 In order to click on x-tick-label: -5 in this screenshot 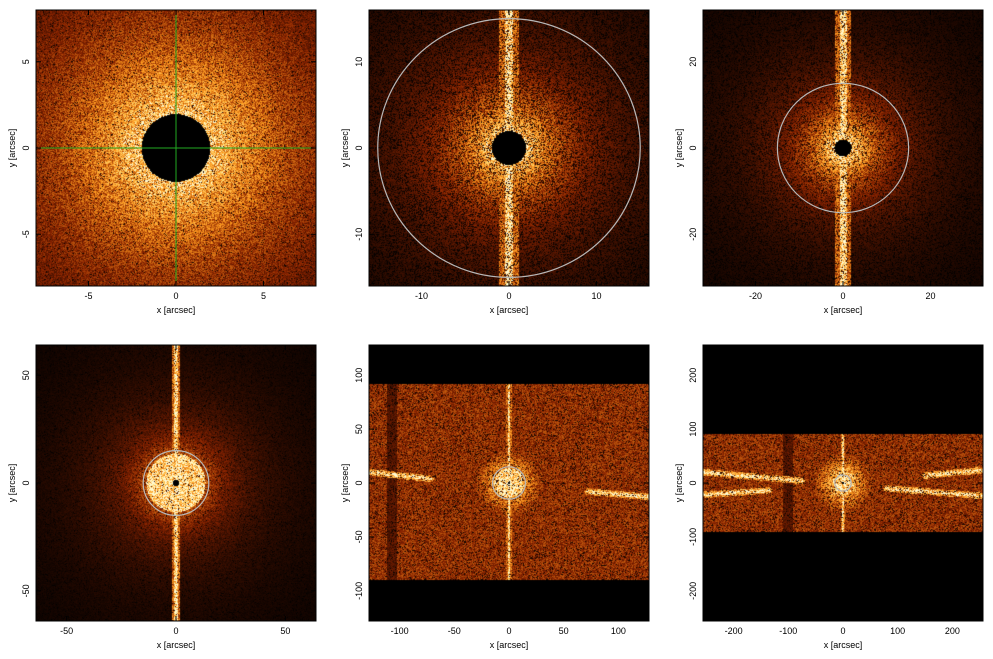, I will do `click(88, 296)`.